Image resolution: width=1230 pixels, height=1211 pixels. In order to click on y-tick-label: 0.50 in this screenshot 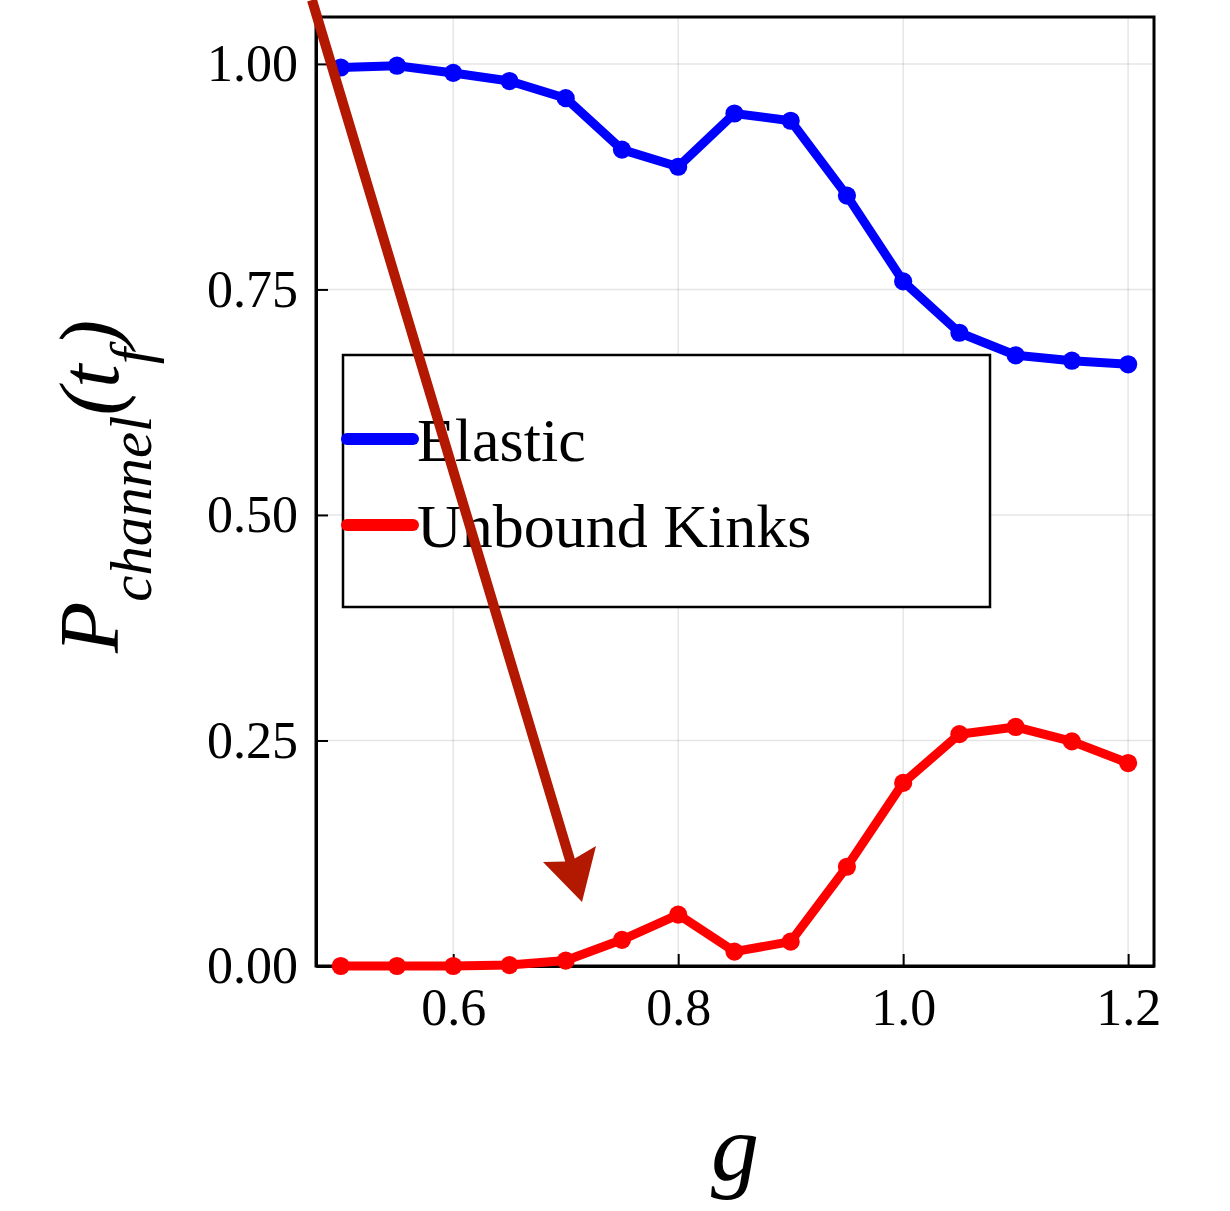, I will do `click(252, 515)`.